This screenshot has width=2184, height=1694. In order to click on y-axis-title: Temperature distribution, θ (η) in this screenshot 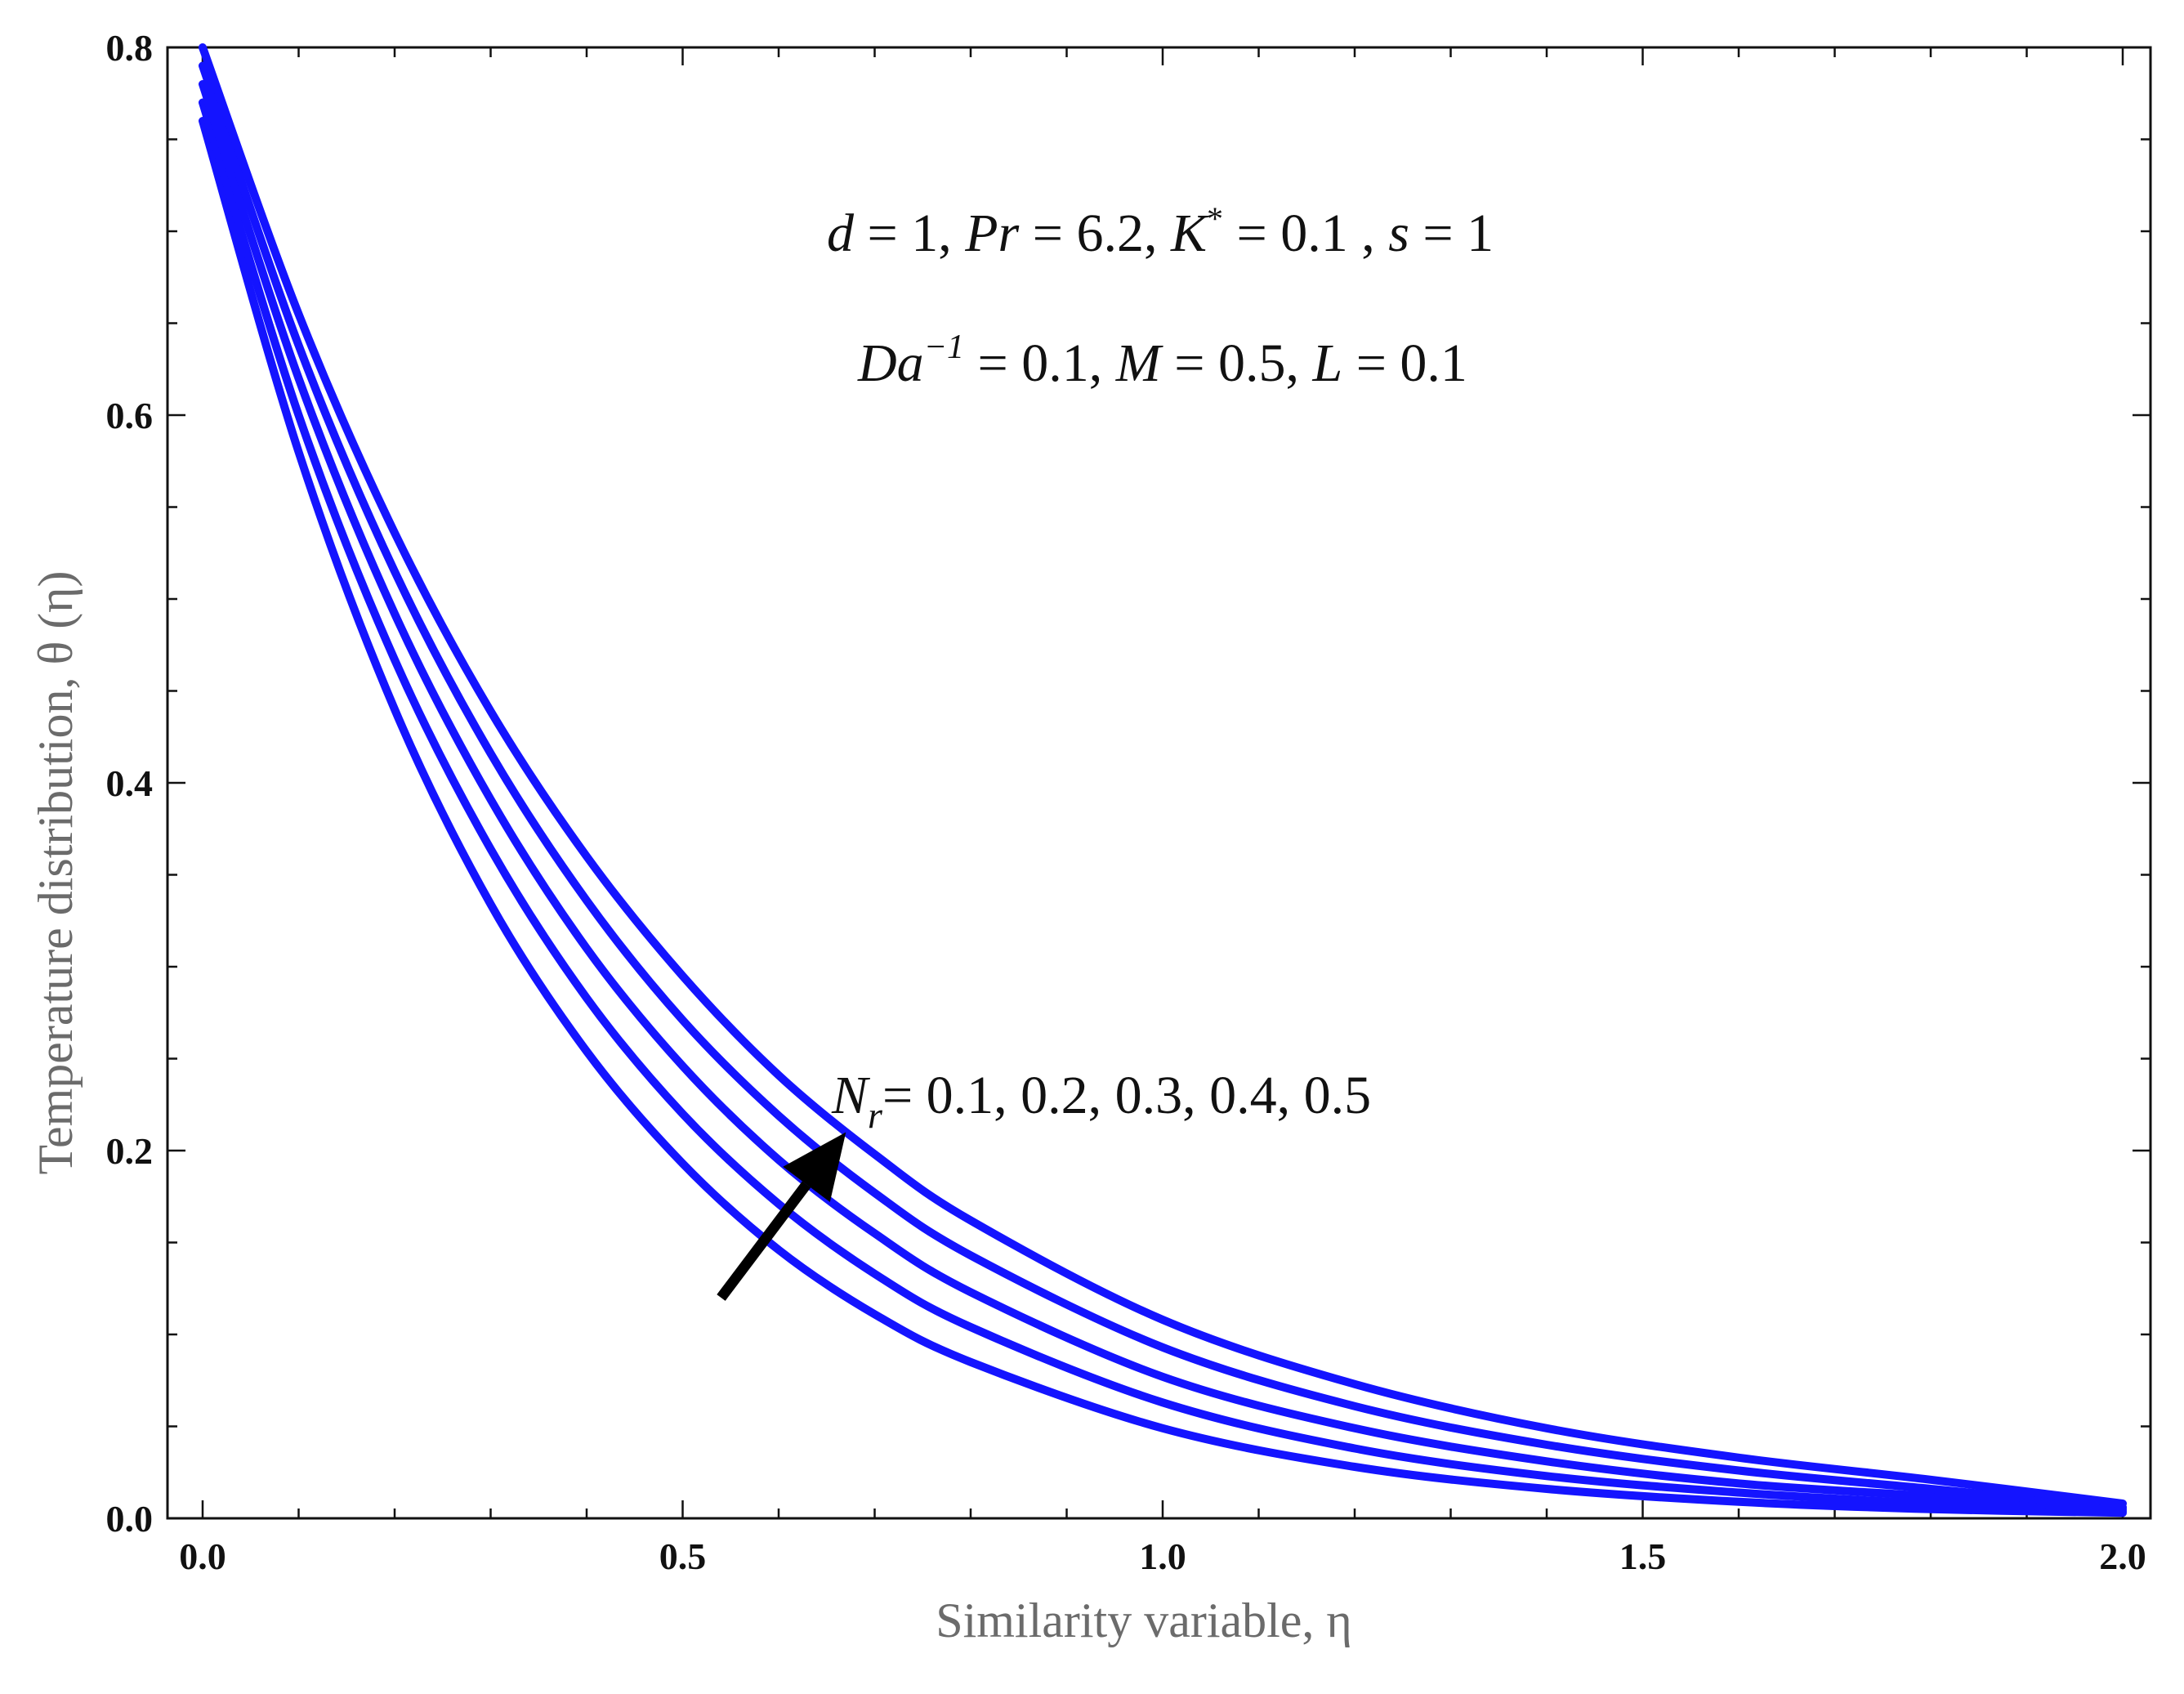, I will do `click(56, 872)`.